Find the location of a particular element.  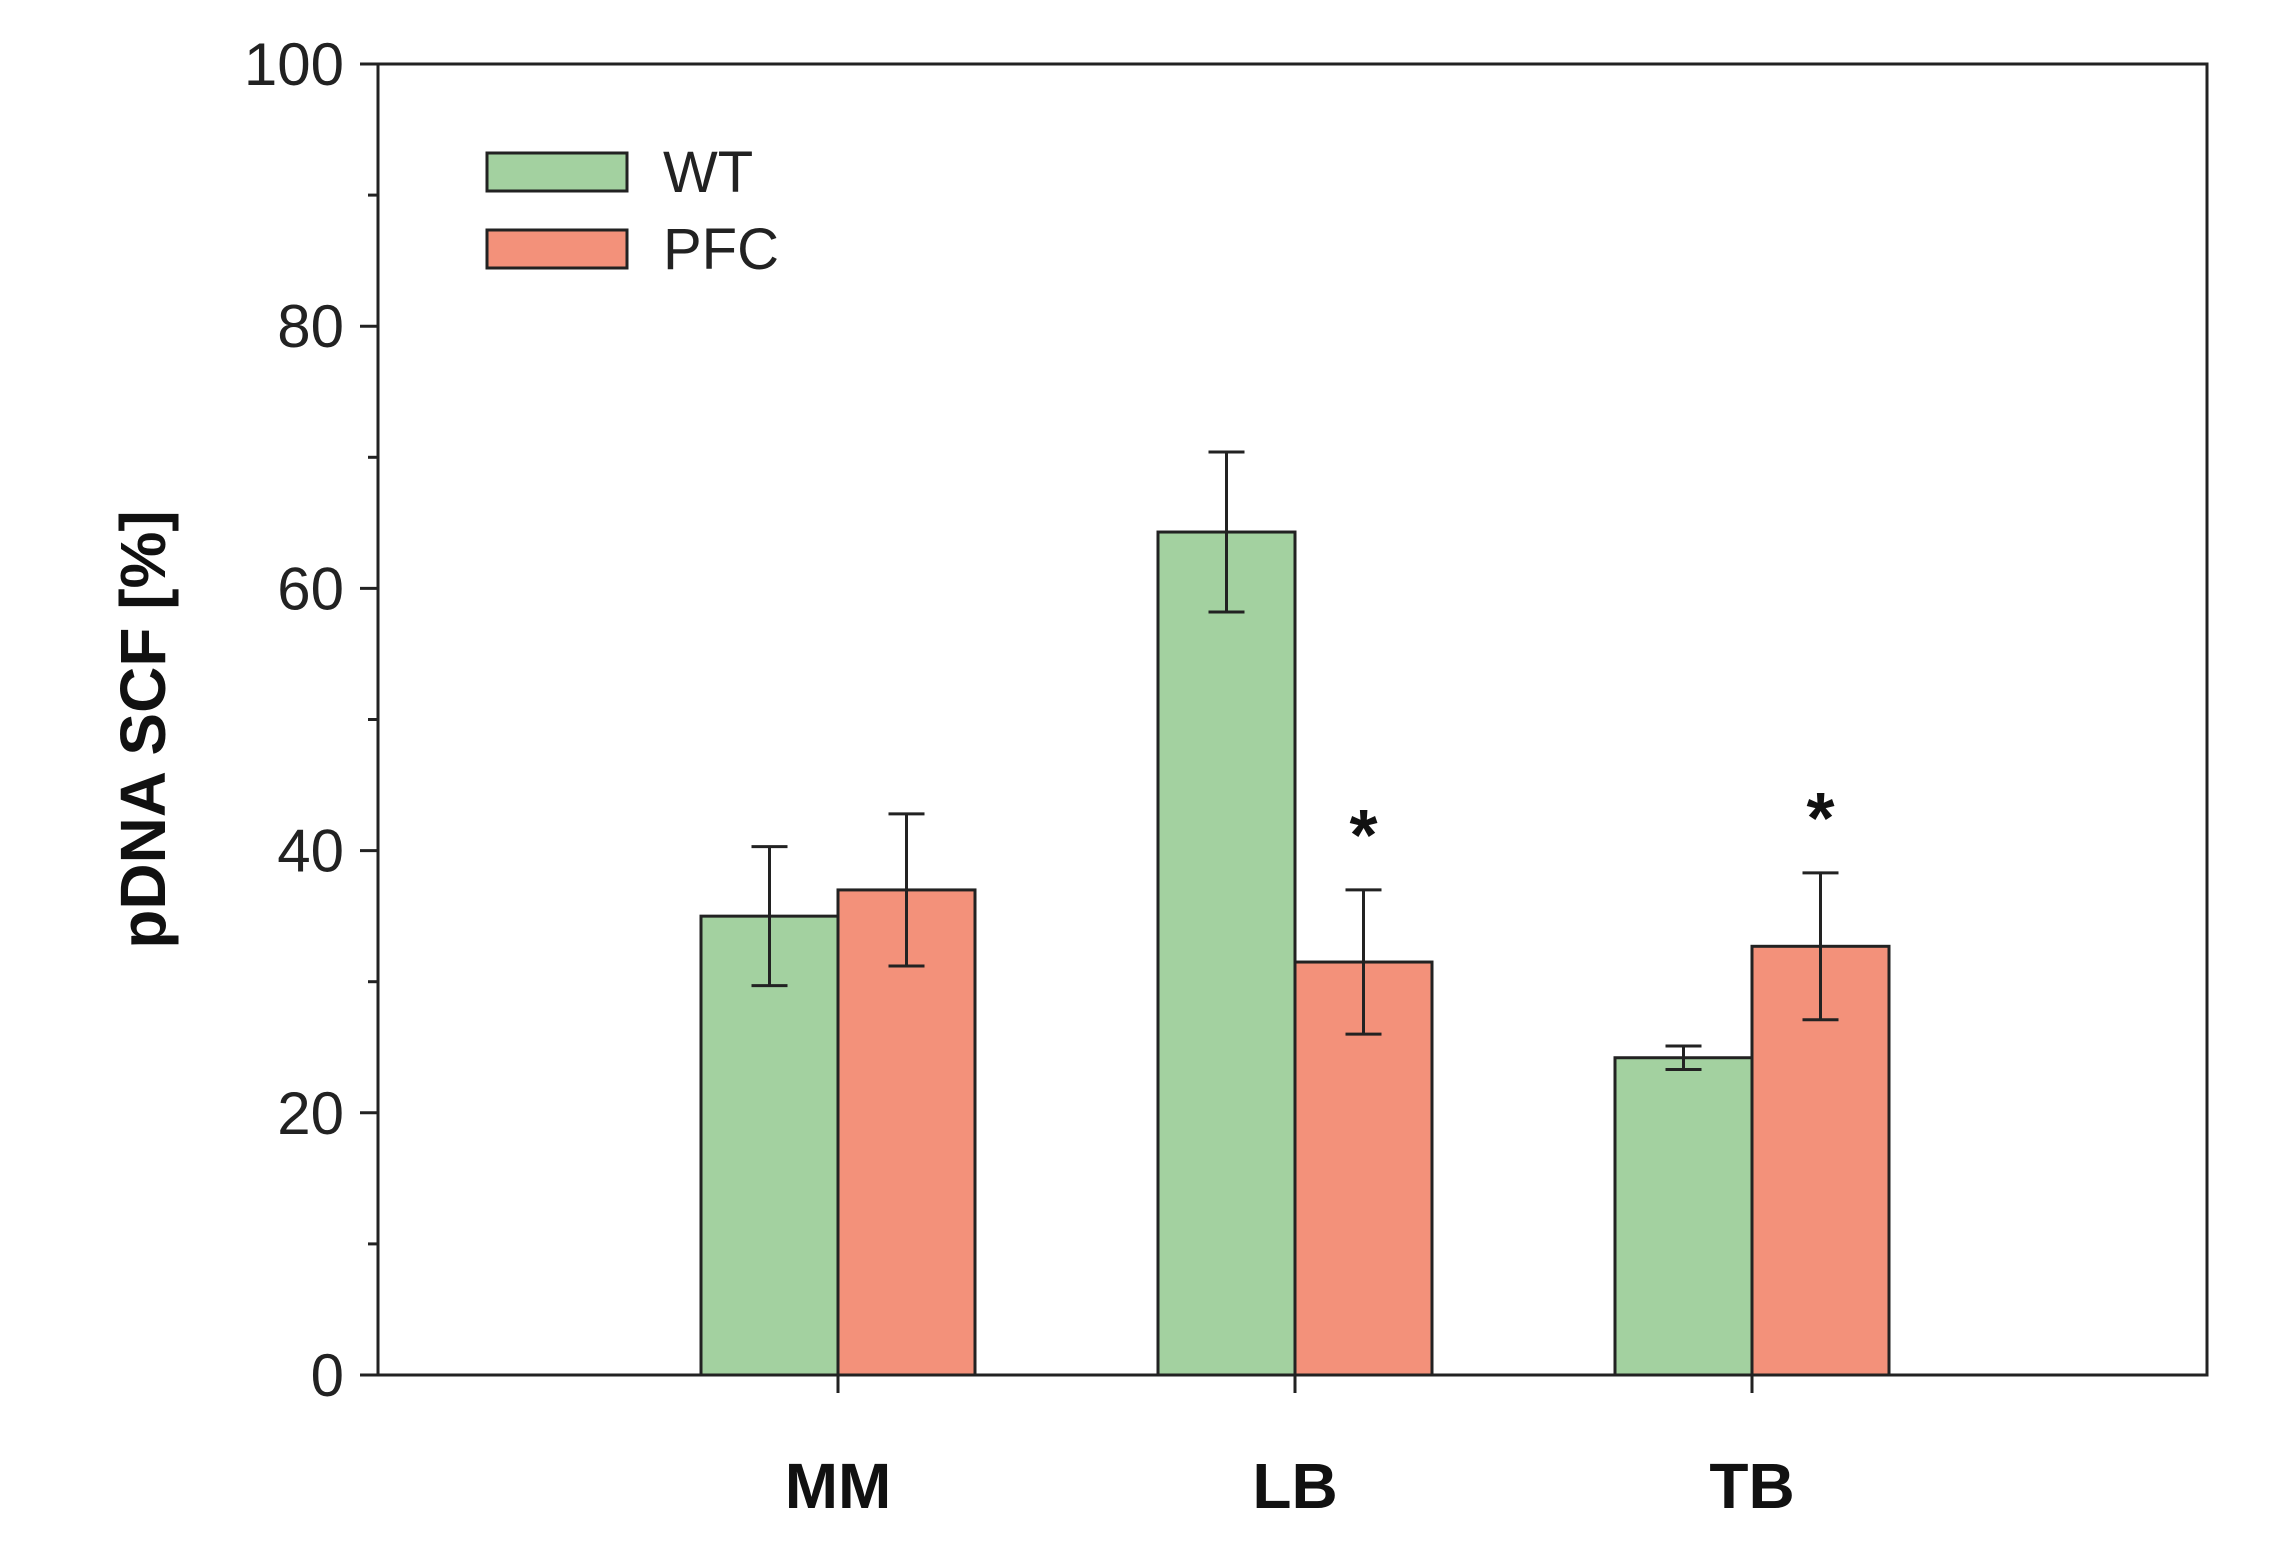

y-tick-label-60: 60 is located at coordinates (310, 588).